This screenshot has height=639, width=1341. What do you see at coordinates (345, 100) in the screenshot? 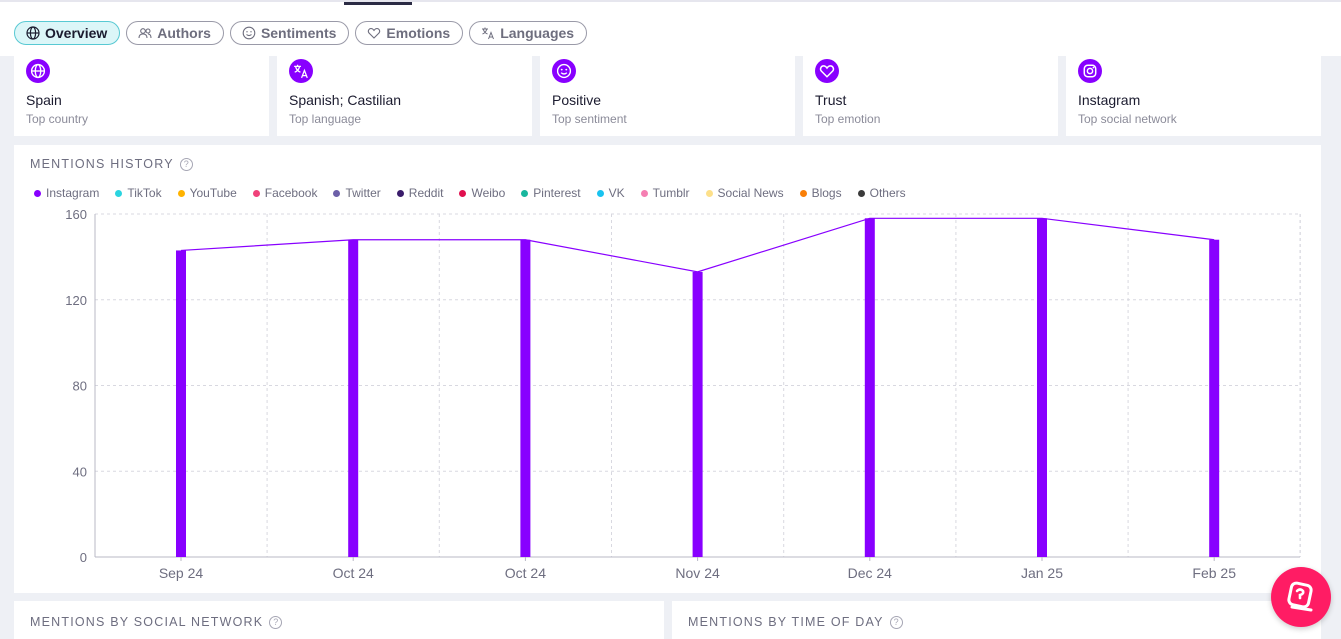
I see `card-value: Spanish; Castilian` at bounding box center [345, 100].